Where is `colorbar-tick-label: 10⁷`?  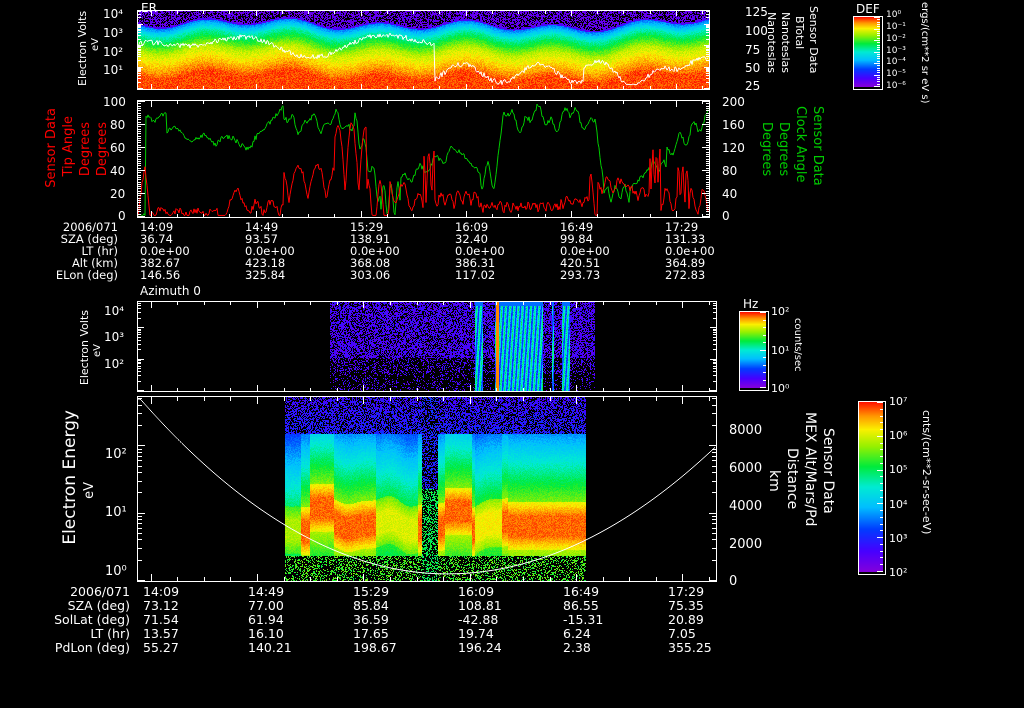 colorbar-tick-label: 10⁷ is located at coordinates (898, 401).